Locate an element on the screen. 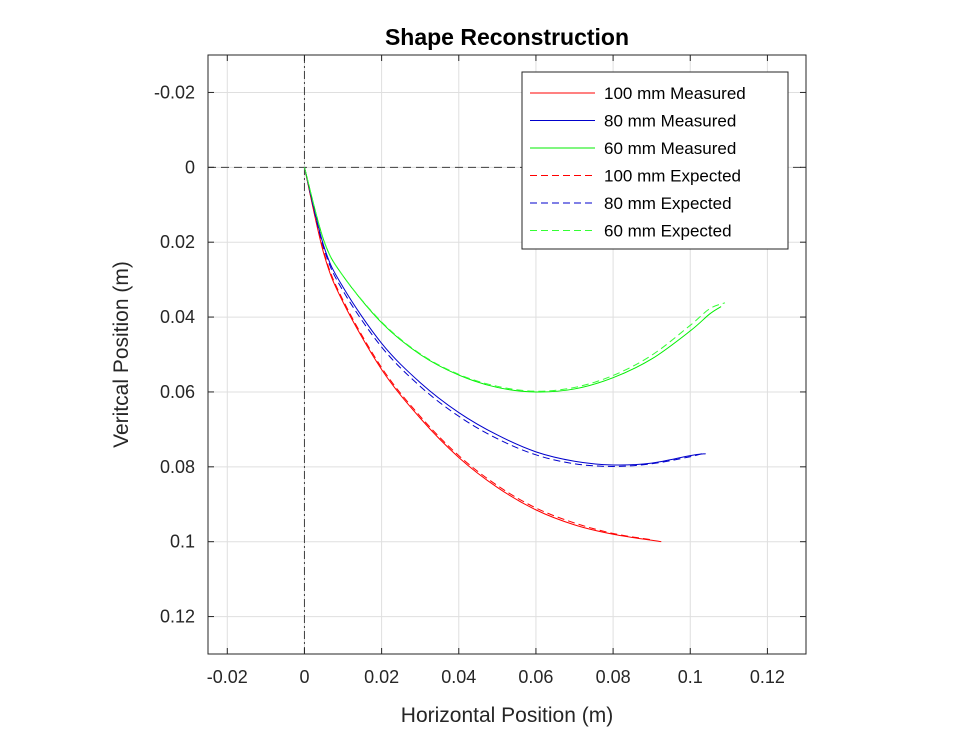 Image resolution: width=980 pixels, height=735 pixels. x-tick-label: 0.04 is located at coordinates (458, 677).